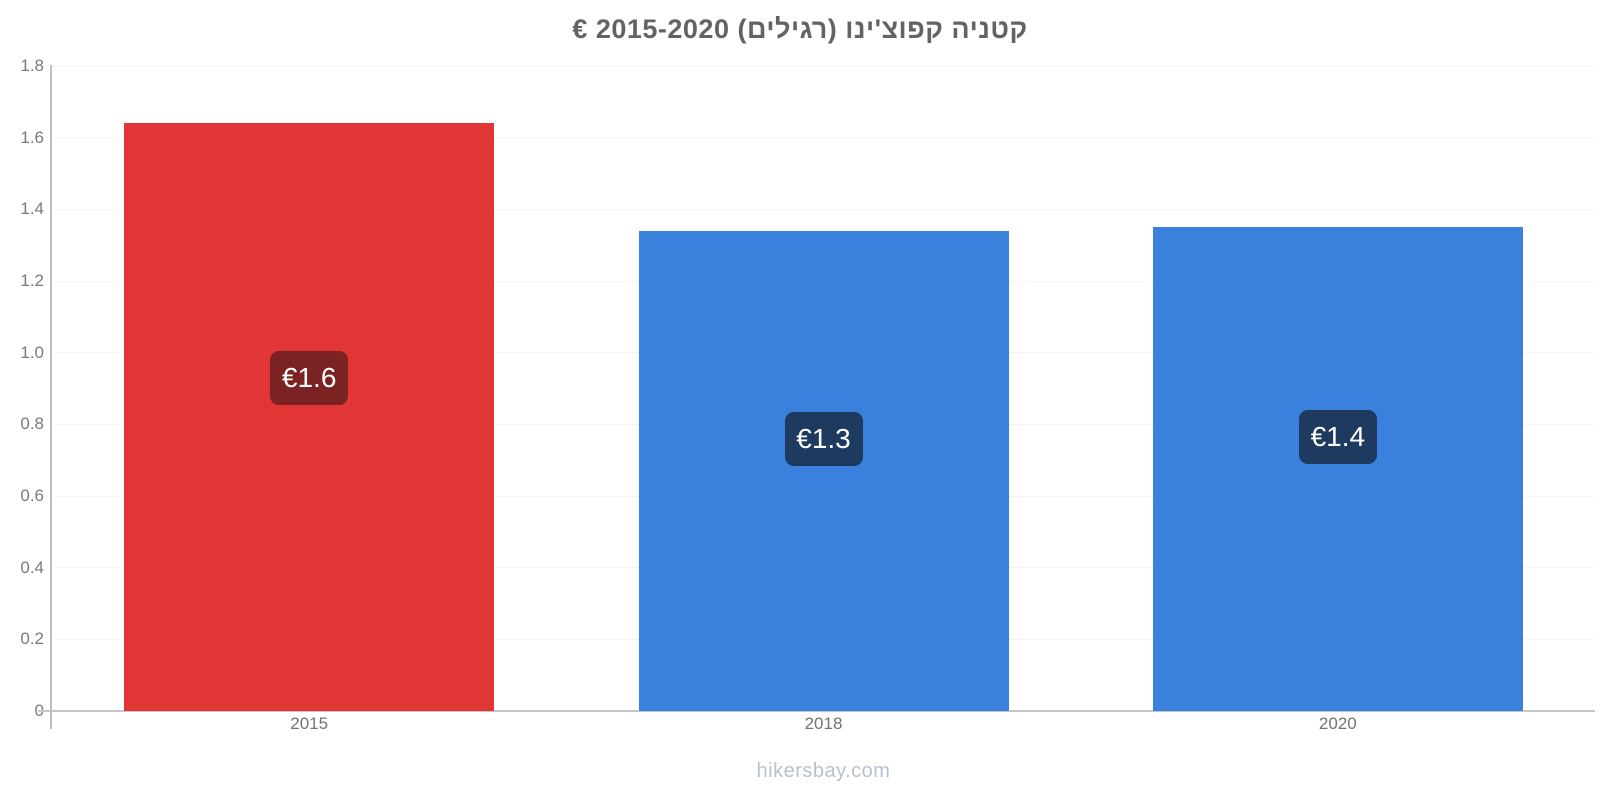 The height and width of the screenshot is (800, 1600). I want to click on x-tick-label-2020: 2020, so click(1337, 723).